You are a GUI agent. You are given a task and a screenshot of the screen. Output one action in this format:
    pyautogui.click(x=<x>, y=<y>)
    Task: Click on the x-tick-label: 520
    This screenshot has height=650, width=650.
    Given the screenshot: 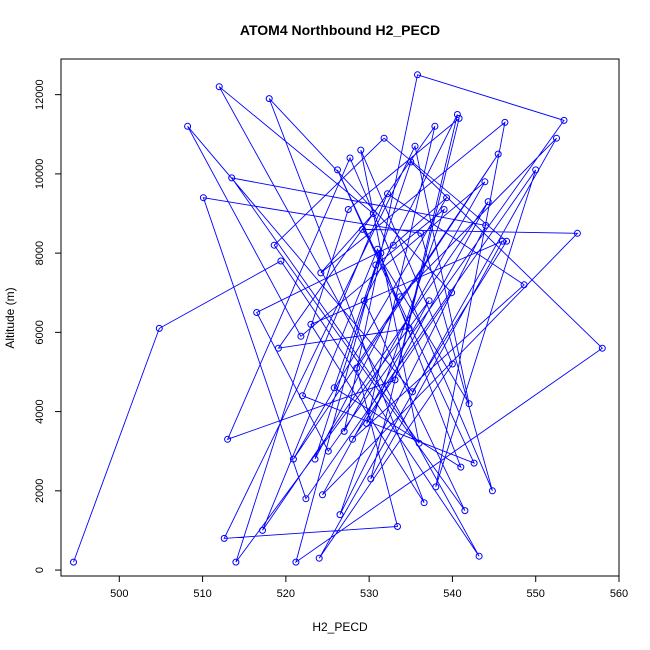 What is the action you would take?
    pyautogui.click(x=286, y=594)
    